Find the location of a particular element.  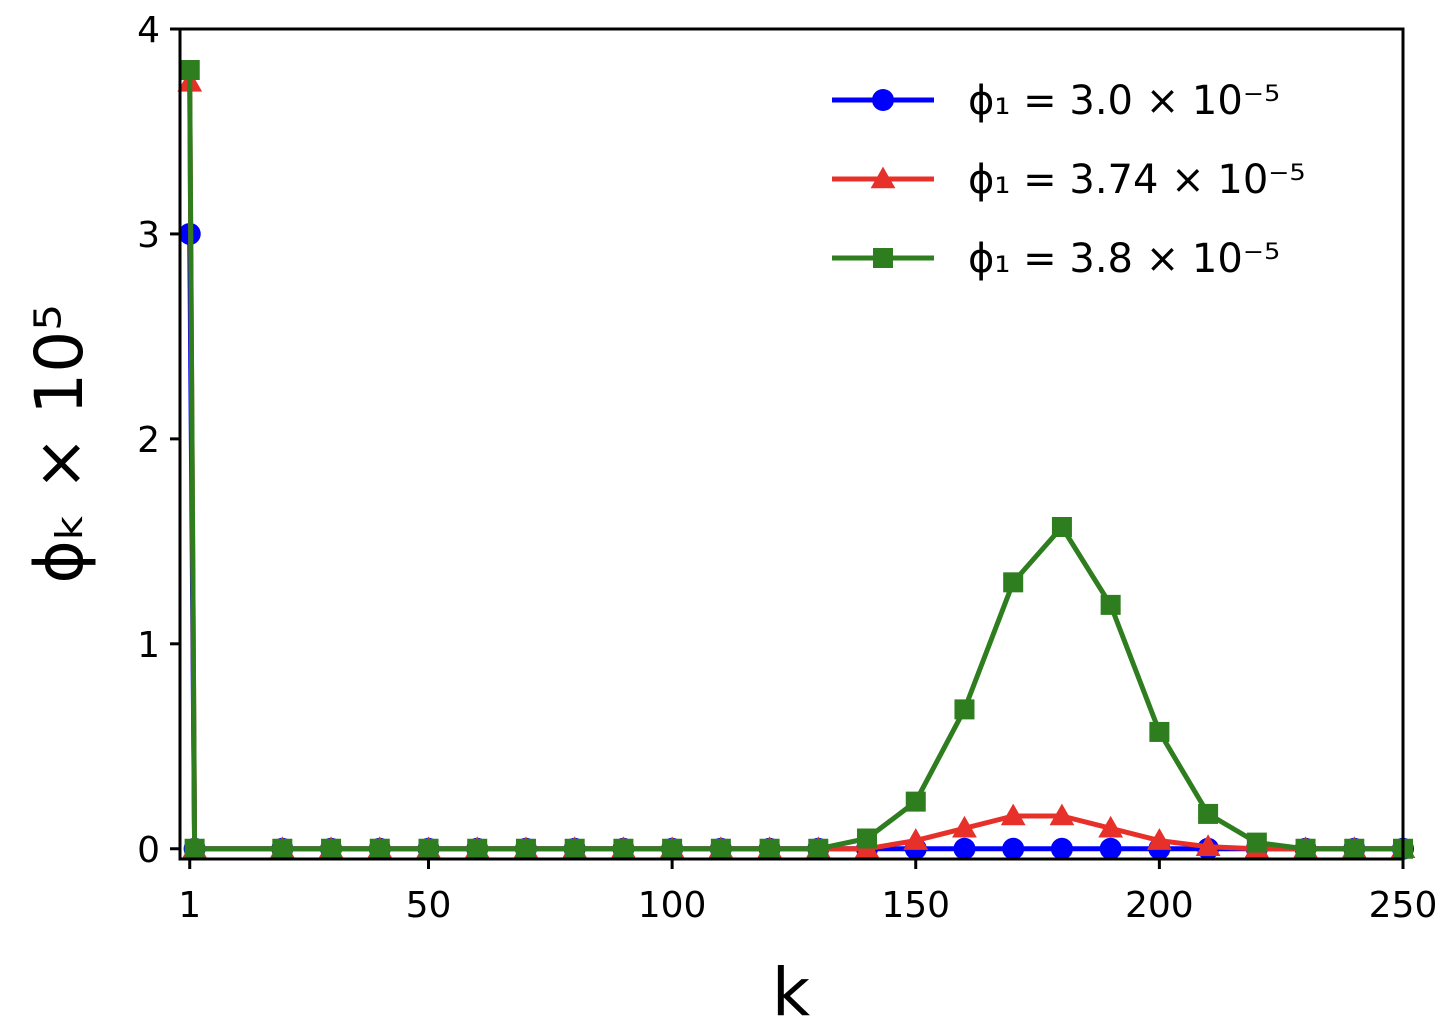

legend-entry-2: ϕ₁ = 3.74 × 10⁻⁵ is located at coordinates (1068, 180).